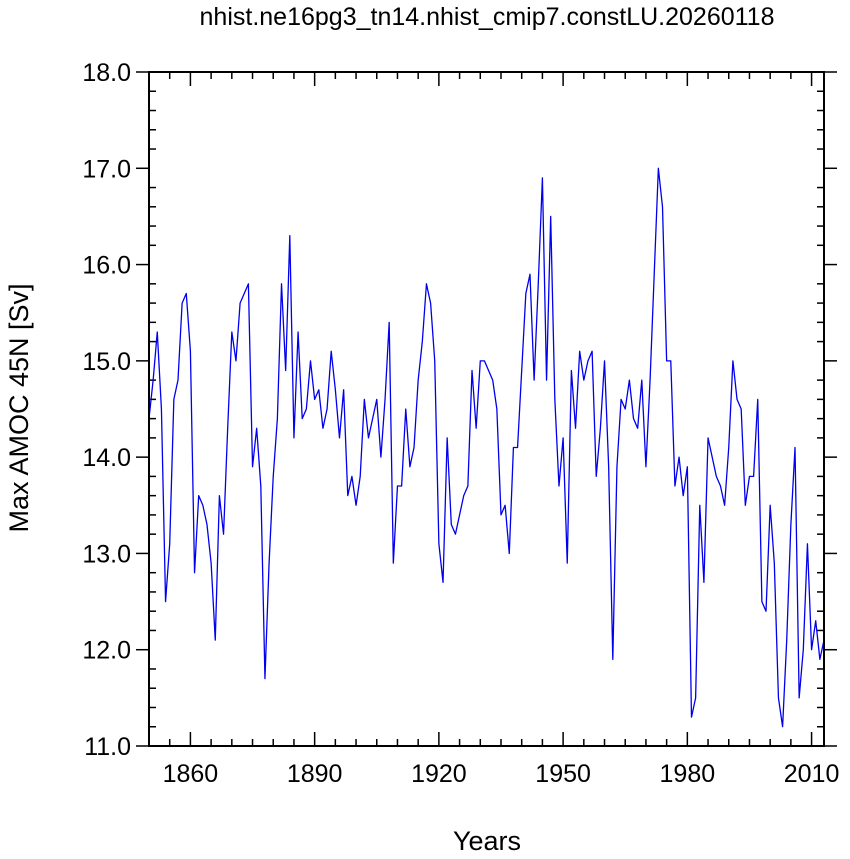 The width and height of the screenshot is (850, 859). I want to click on y-tick-label: 18.0, so click(106, 73).